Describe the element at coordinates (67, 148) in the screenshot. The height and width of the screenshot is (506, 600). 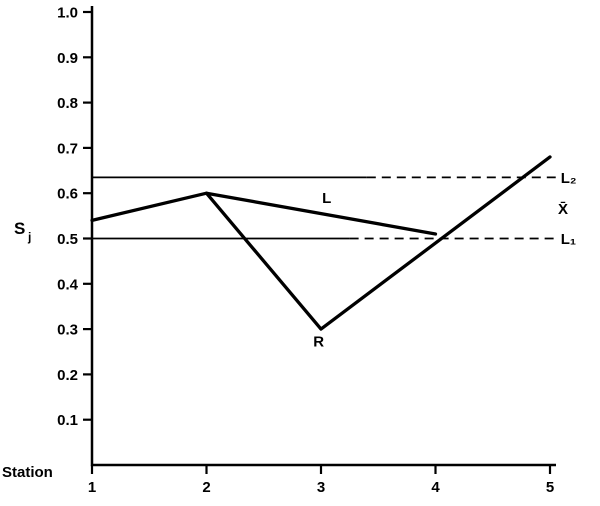
I see `y-tick-label: 0.7` at that location.